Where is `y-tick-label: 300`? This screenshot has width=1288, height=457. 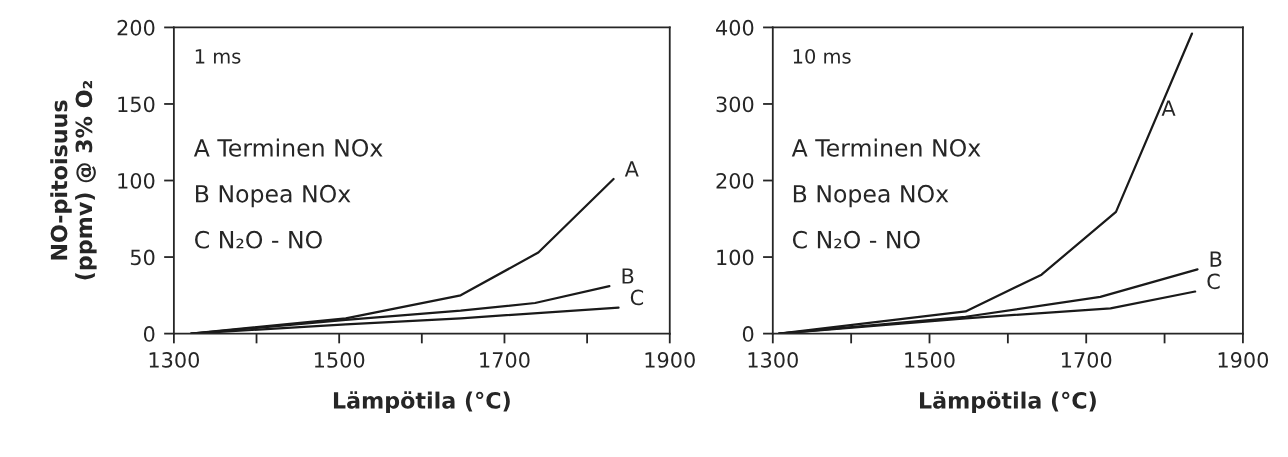
y-tick-label: 300 is located at coordinates (735, 104).